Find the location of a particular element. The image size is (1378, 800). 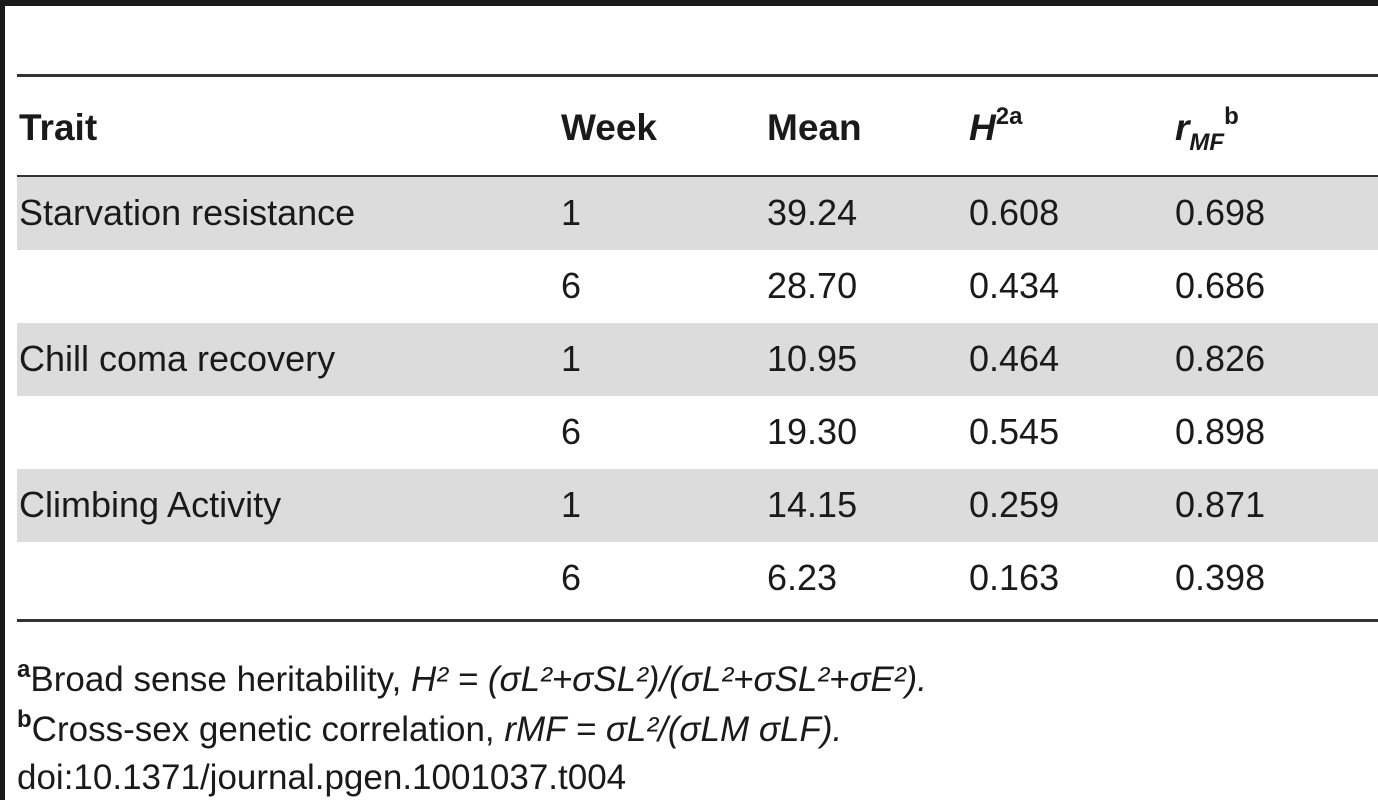

cell-mean: 14.15 is located at coordinates (812, 504).